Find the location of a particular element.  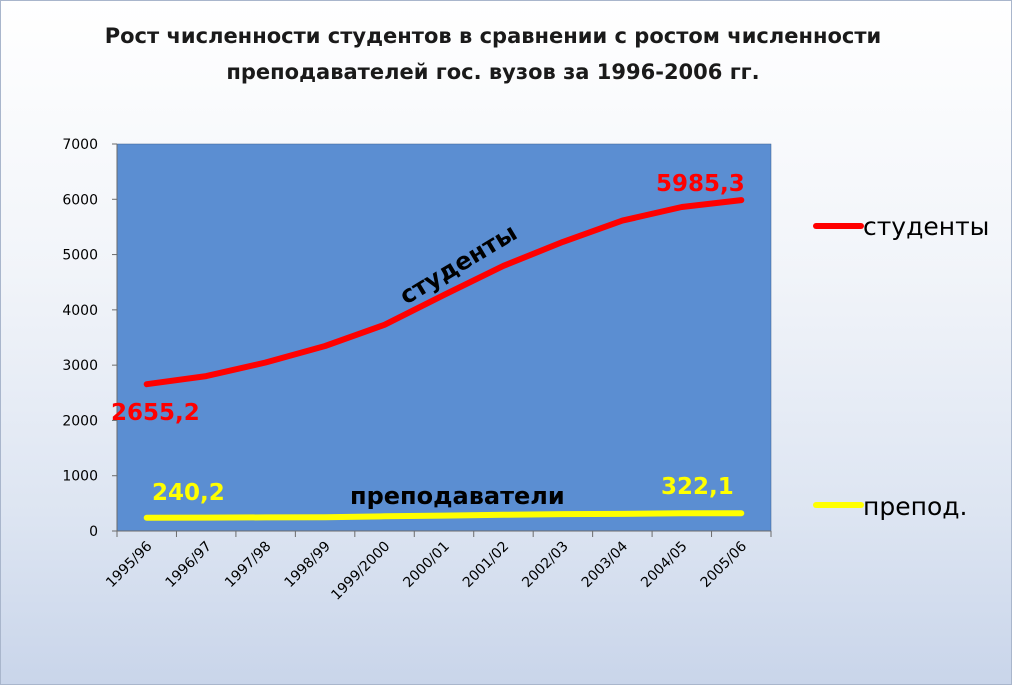

x-tick-label: 2005/06 is located at coordinates (724, 564).